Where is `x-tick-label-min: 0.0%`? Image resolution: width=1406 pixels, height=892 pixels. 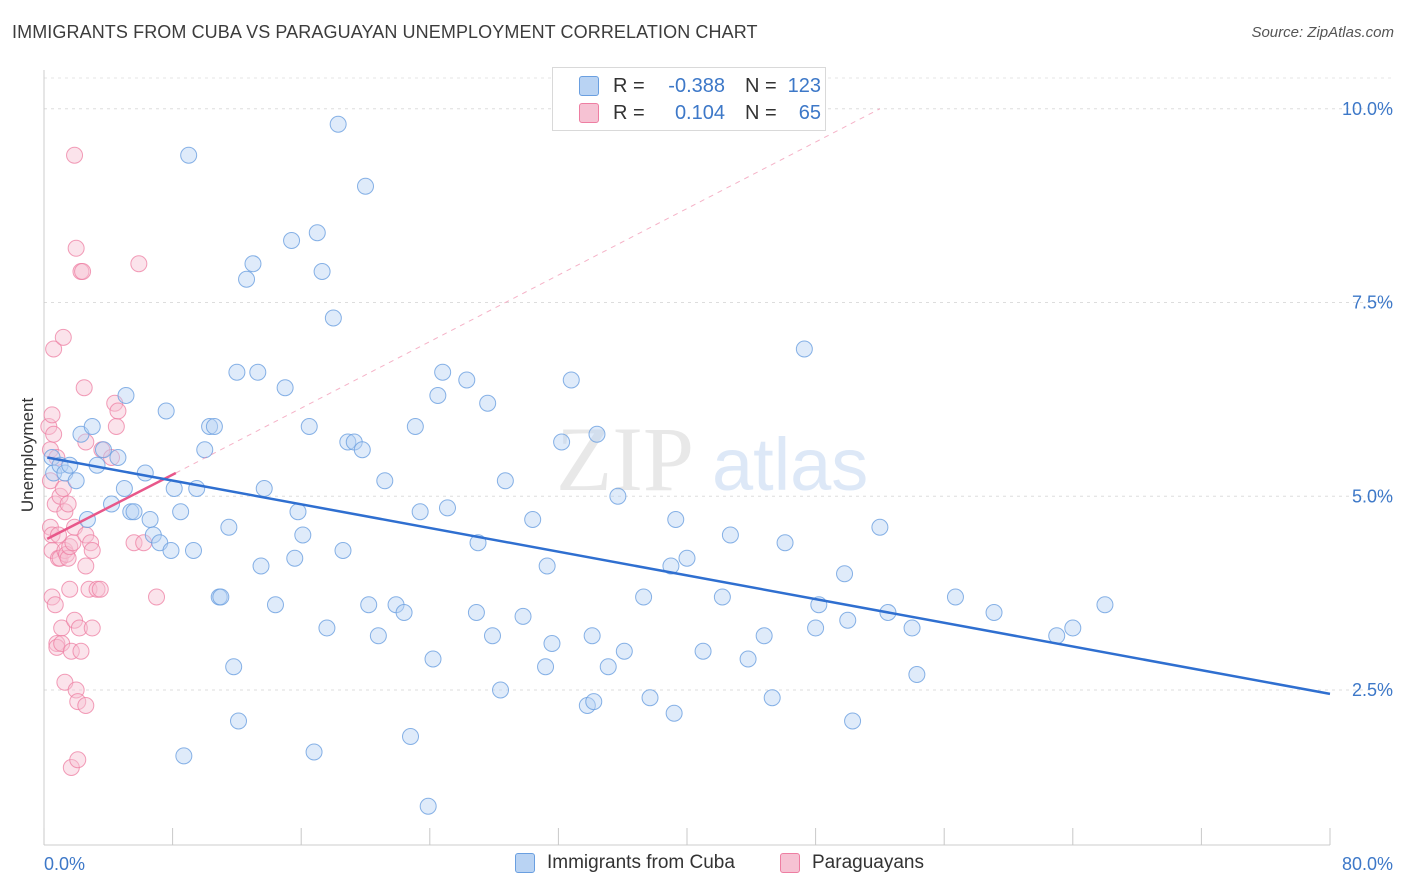 x-tick-label-min: 0.0% is located at coordinates (64, 864).